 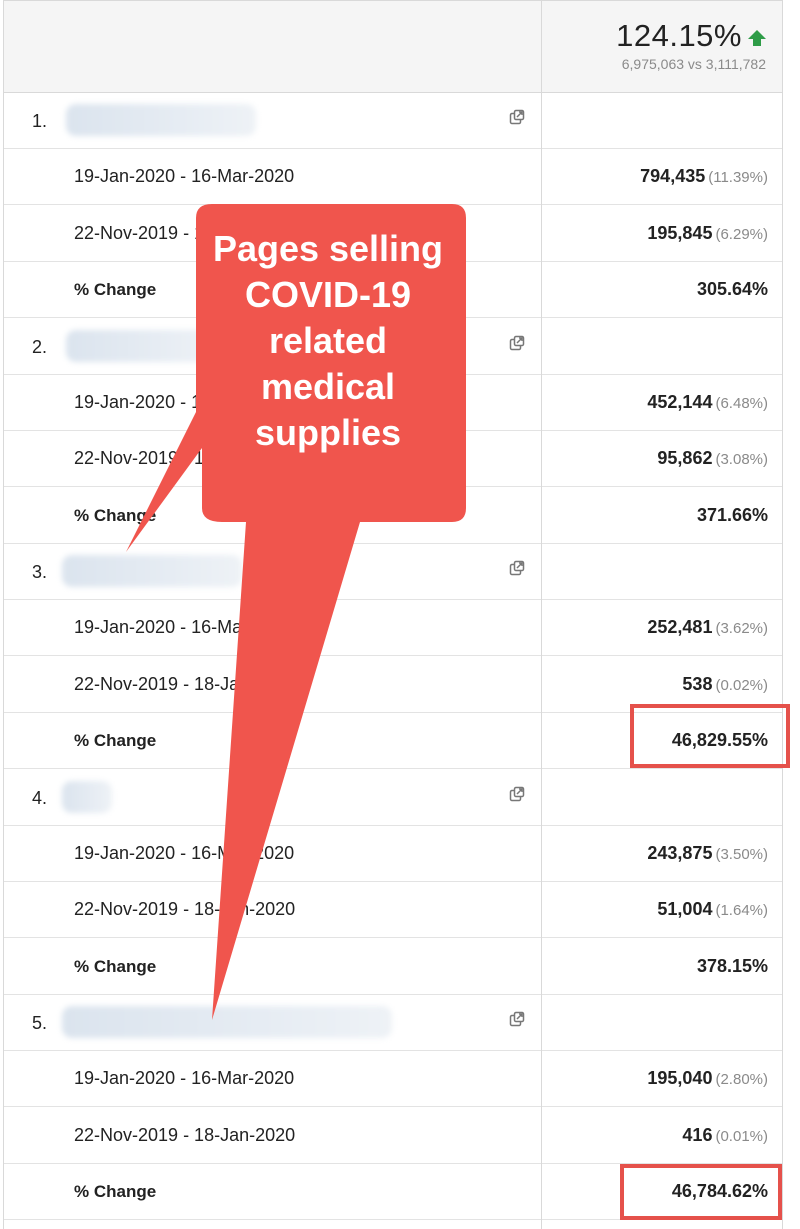 I want to click on data-row: 19-Jan-2020 - 16-Mar-2020 252,481 (3.62%), so click(x=393, y=628).